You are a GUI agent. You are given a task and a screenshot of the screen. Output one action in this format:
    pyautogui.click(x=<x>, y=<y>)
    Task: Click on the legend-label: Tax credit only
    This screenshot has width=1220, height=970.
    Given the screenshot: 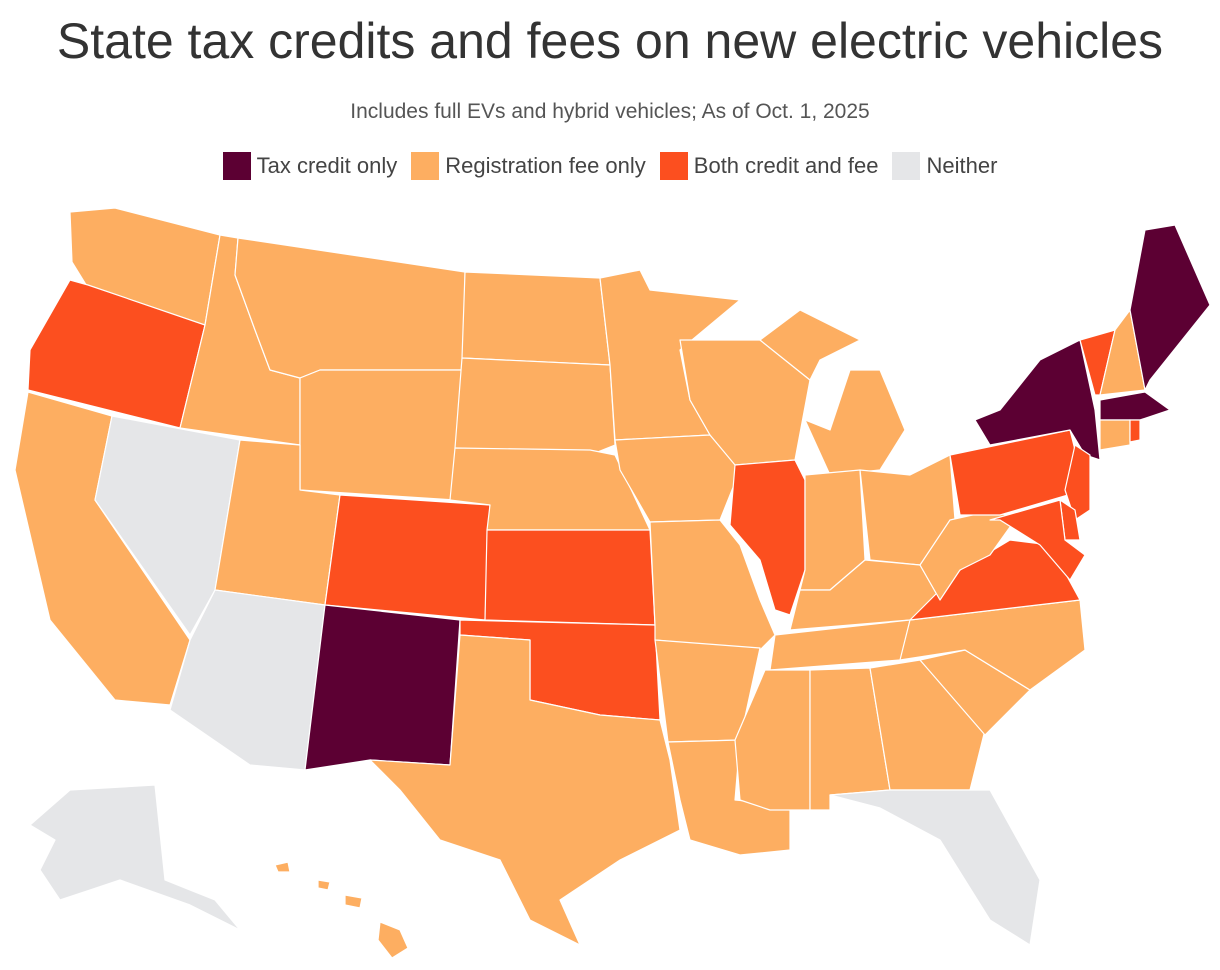 What is the action you would take?
    pyautogui.click(x=327, y=165)
    